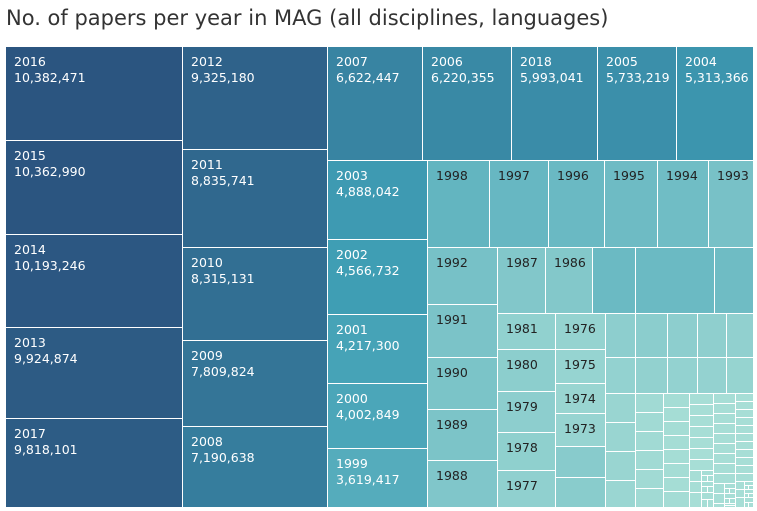 The width and height of the screenshot is (757, 511). Describe the element at coordinates (223, 364) in the screenshot. I see `tile-label-2009: 2009 7,809,824` at that location.